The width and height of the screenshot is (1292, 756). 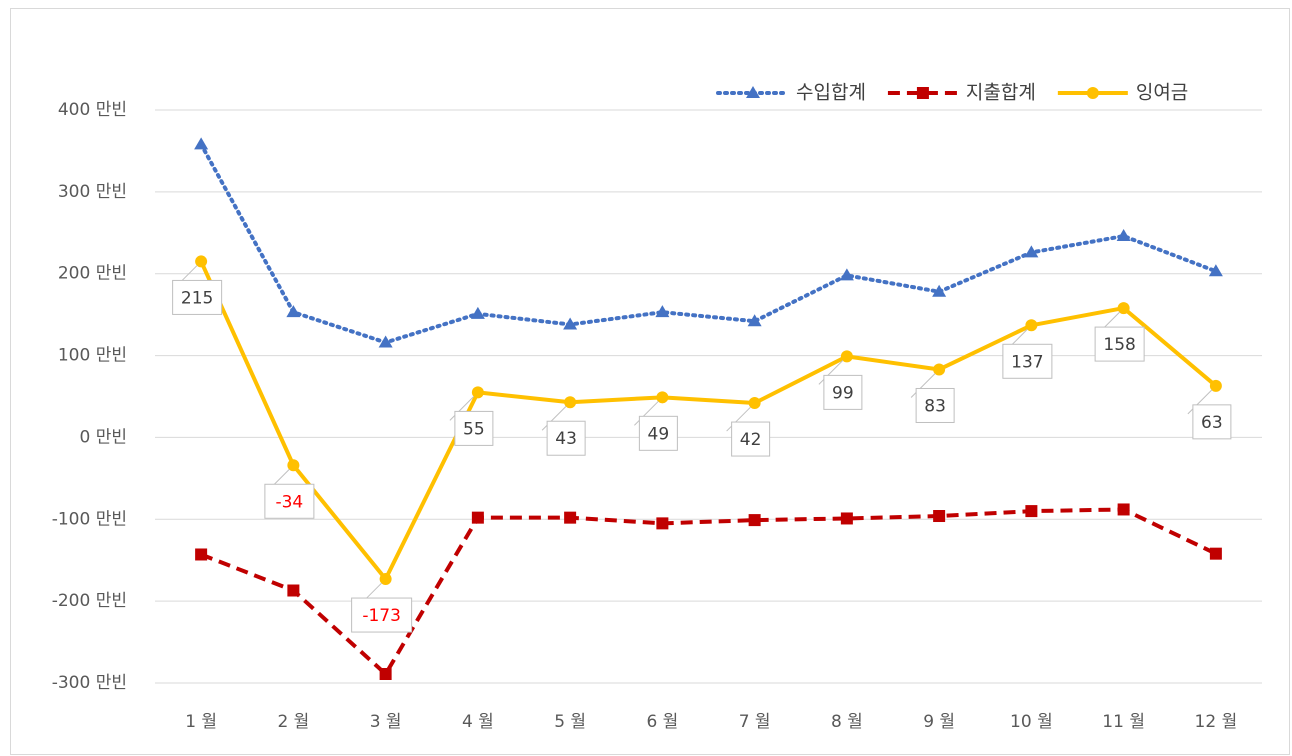 What do you see at coordinates (92, 110) in the screenshot?
I see `y-tick-label: 400 만빈` at bounding box center [92, 110].